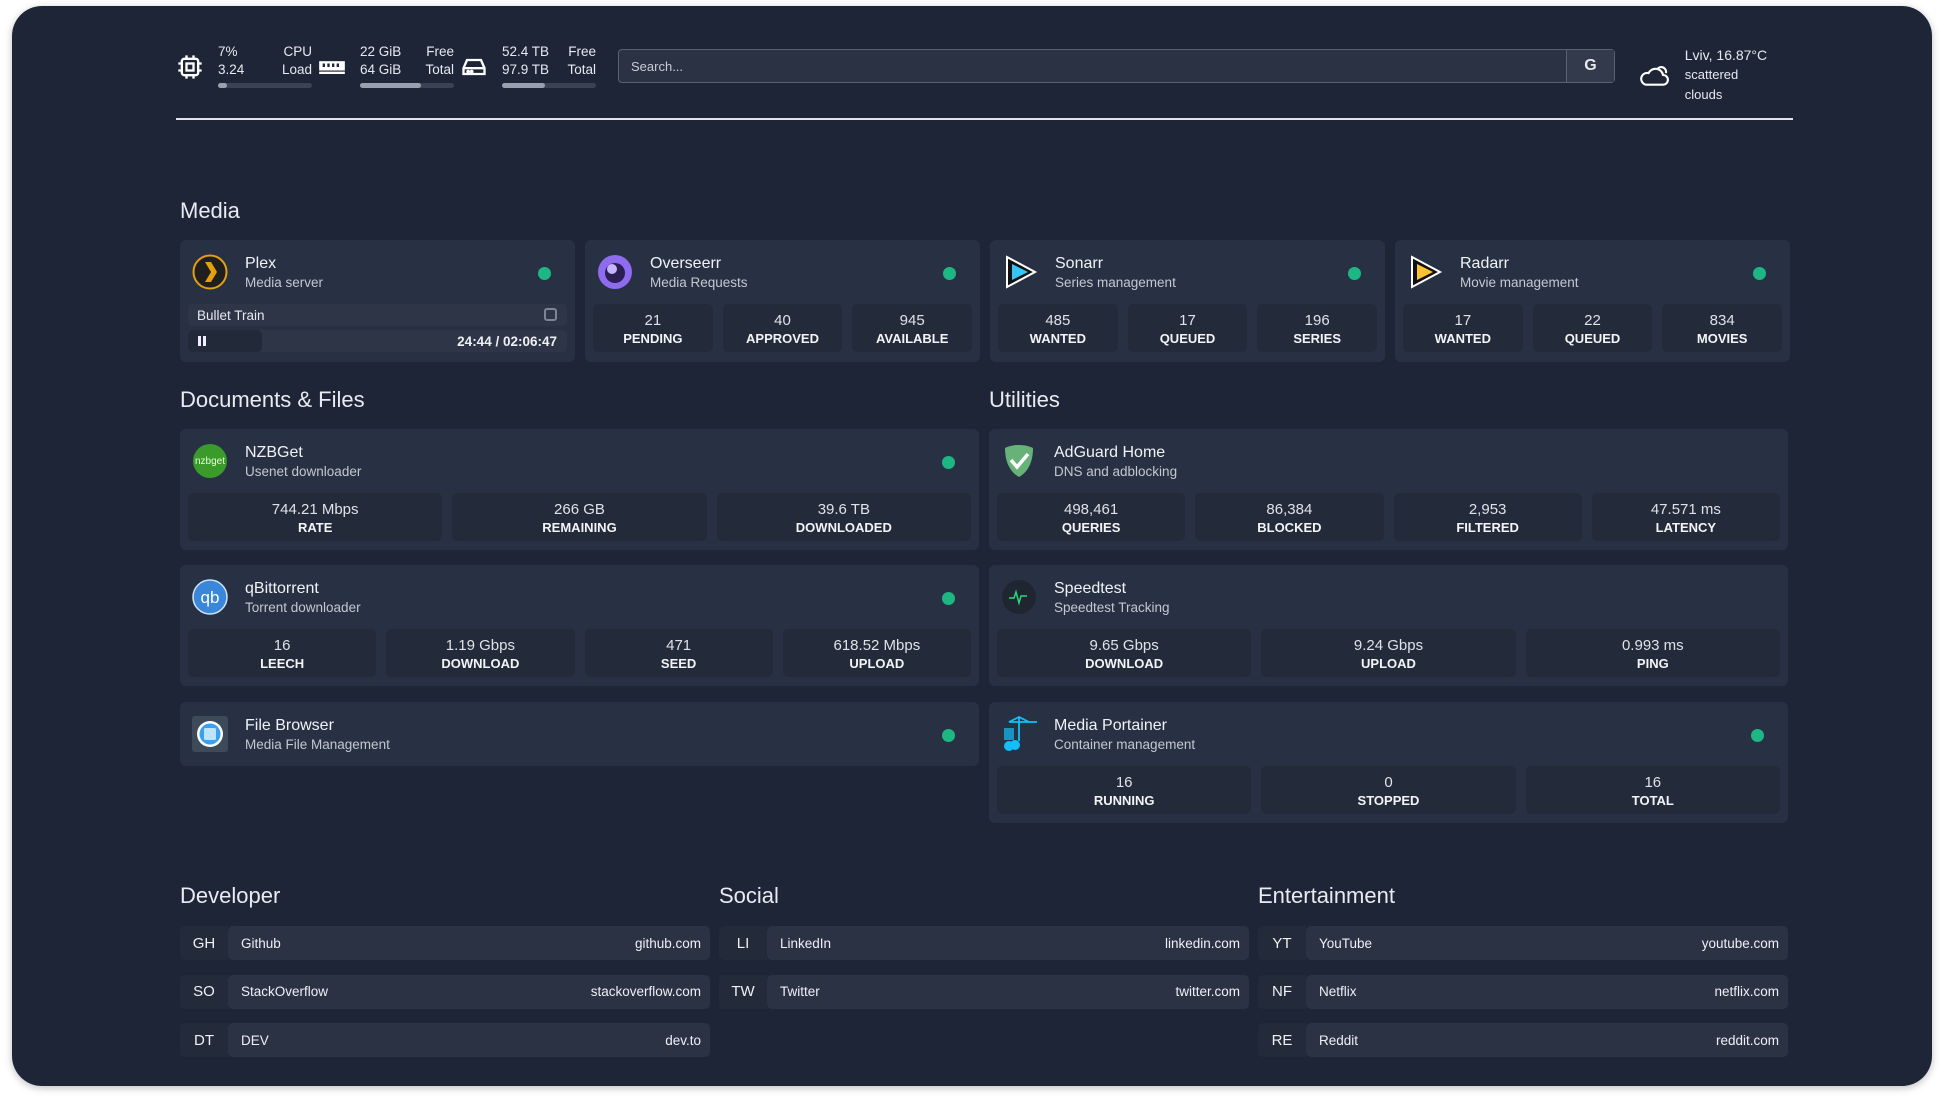  I want to click on svg-text: nzbget, so click(210, 461).